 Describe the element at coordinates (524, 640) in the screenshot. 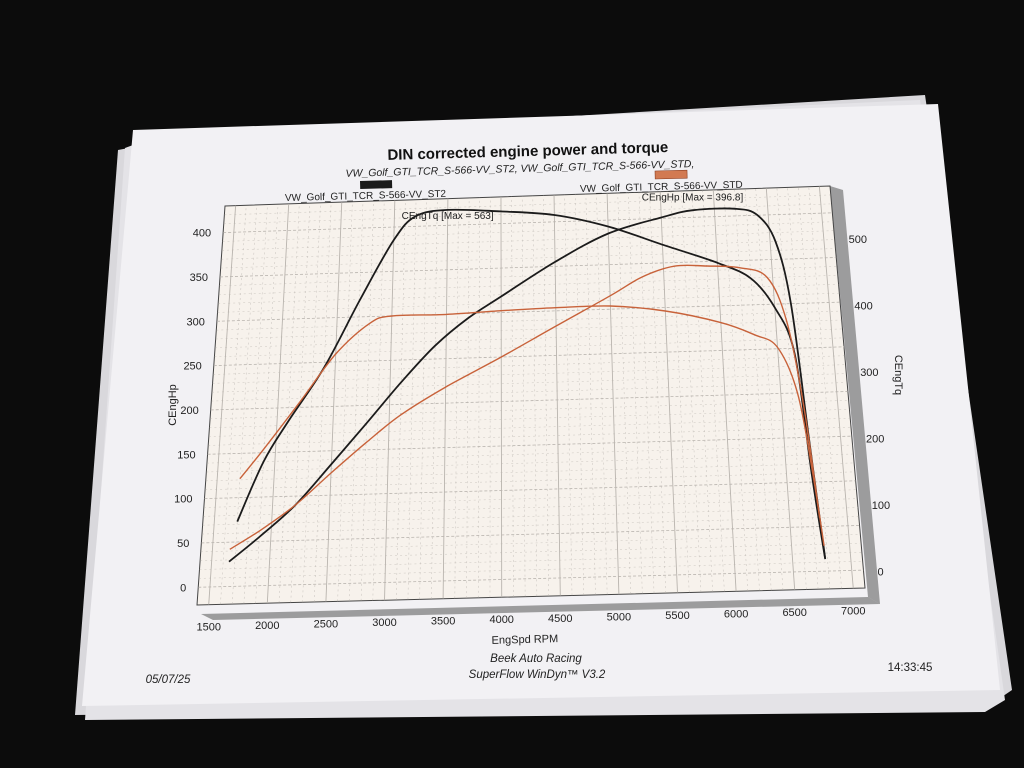

I see `x-axis-label: EngSpd RPM` at that location.